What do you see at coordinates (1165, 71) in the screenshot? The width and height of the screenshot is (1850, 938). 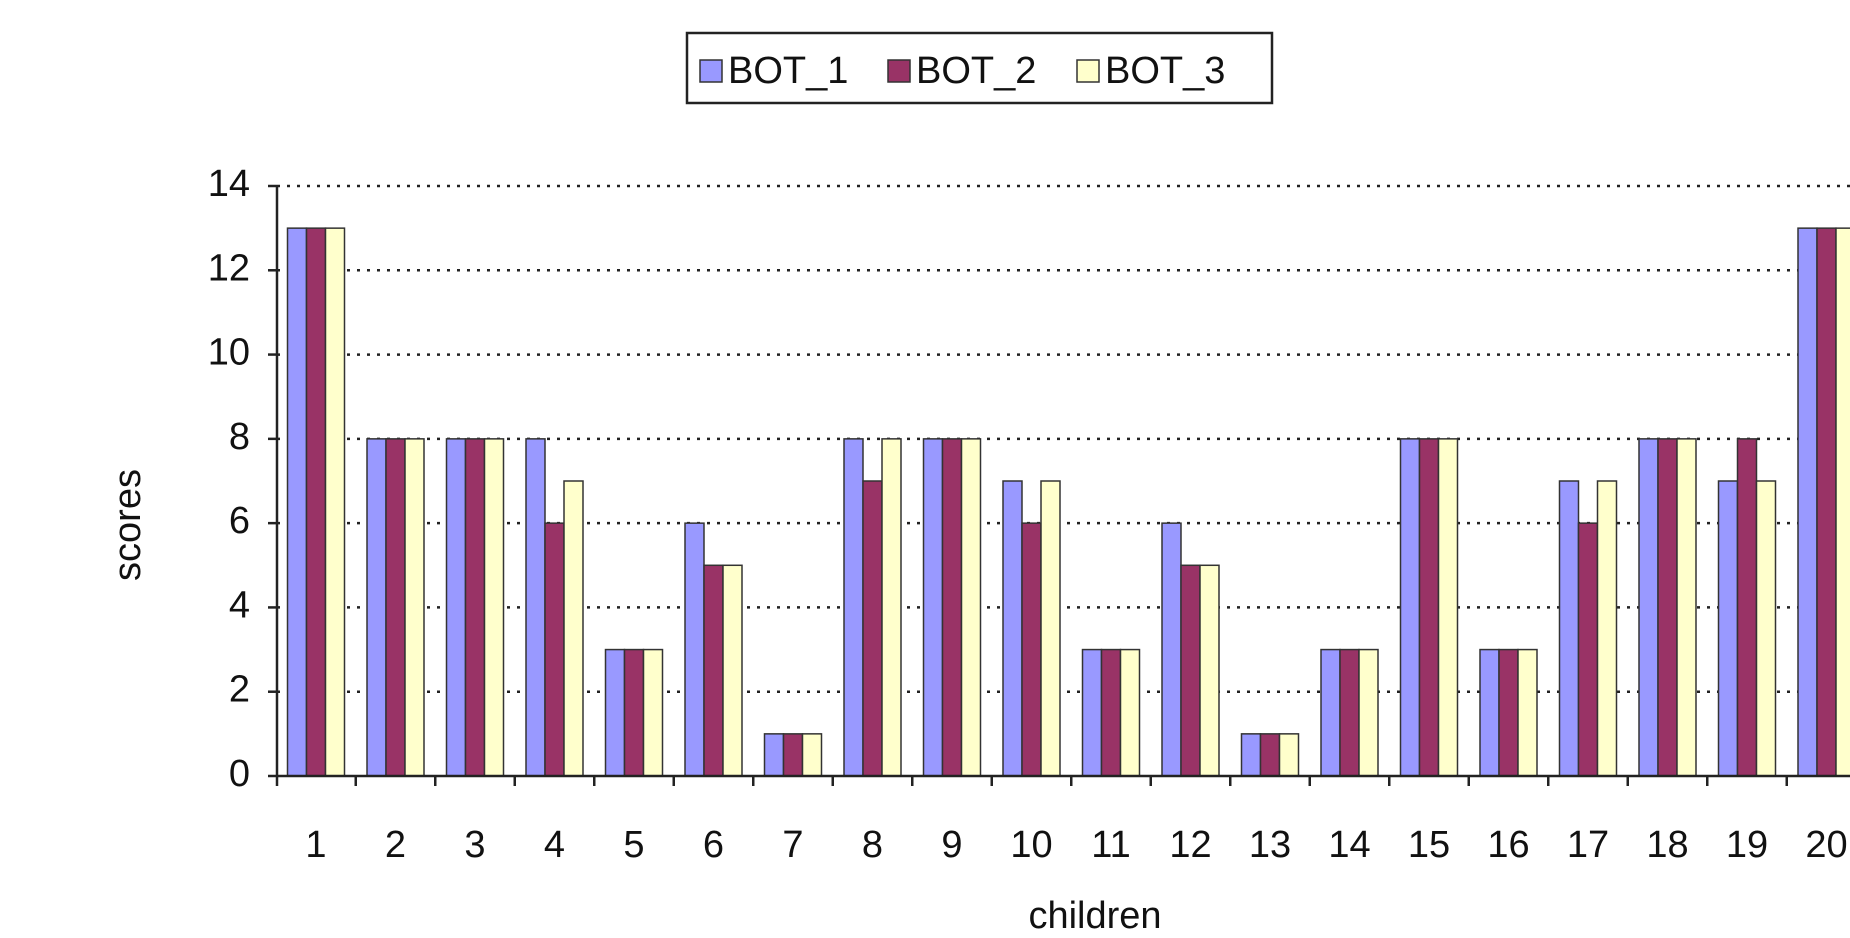 I see `legend-label: BOT_3` at bounding box center [1165, 71].